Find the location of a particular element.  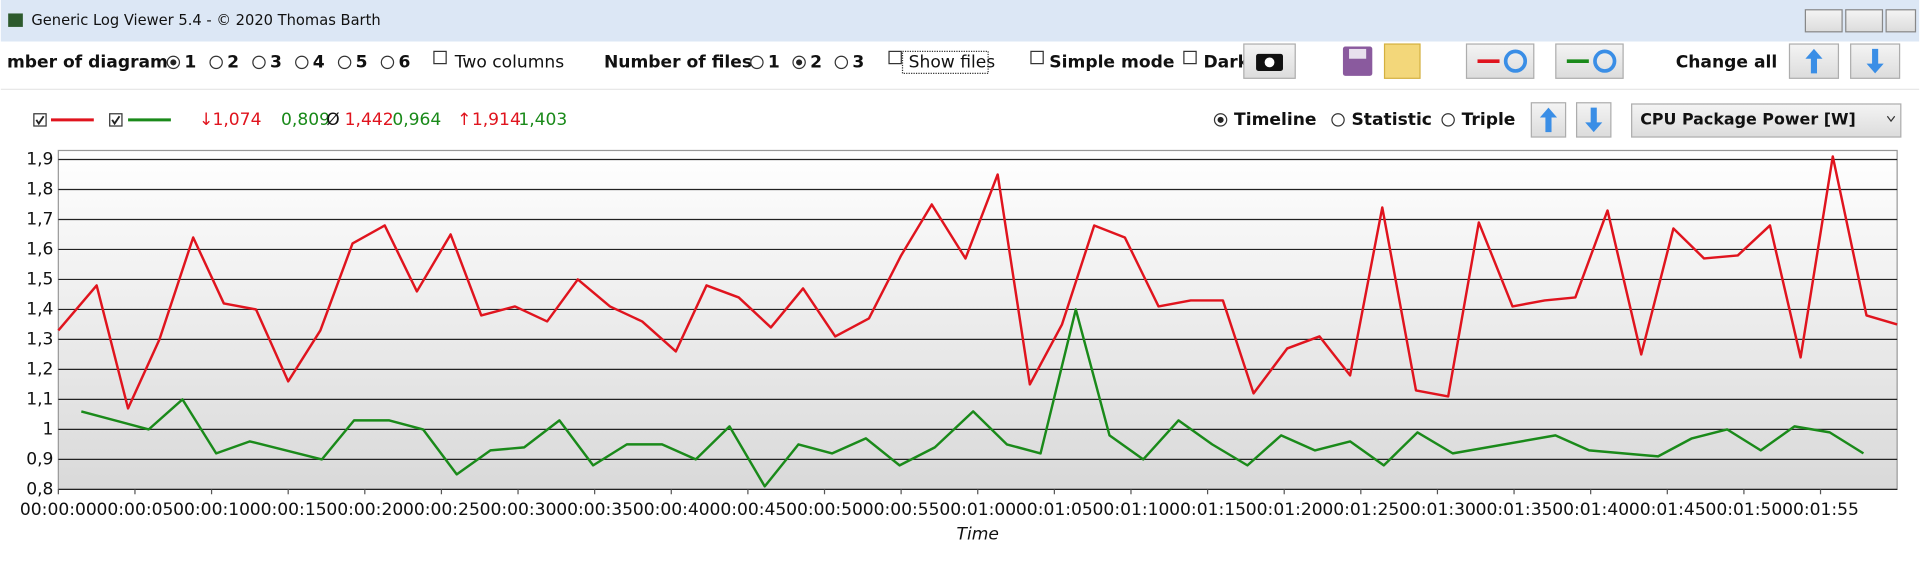

focus-rect is located at coordinates (945, 62).